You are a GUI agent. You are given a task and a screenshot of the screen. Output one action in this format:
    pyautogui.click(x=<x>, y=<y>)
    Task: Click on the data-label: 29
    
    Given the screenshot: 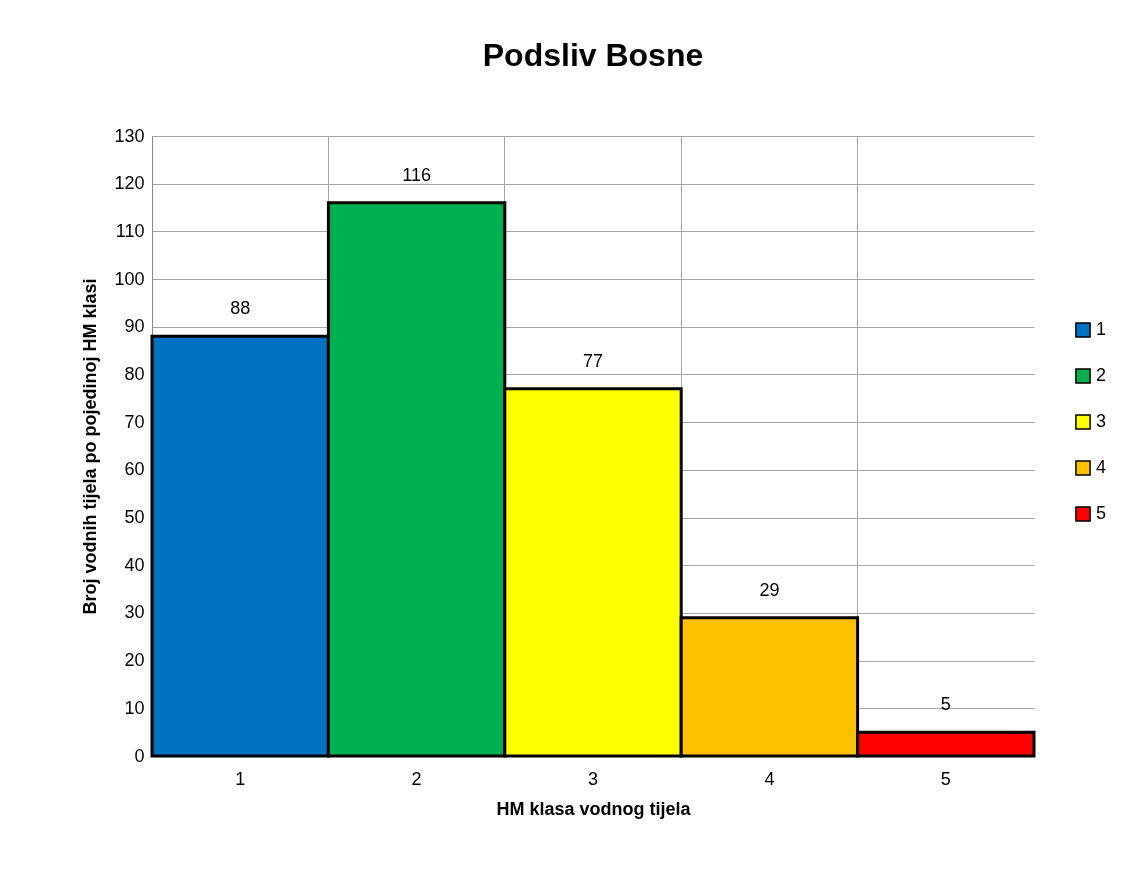 What is the action you would take?
    pyautogui.click(x=769, y=589)
    